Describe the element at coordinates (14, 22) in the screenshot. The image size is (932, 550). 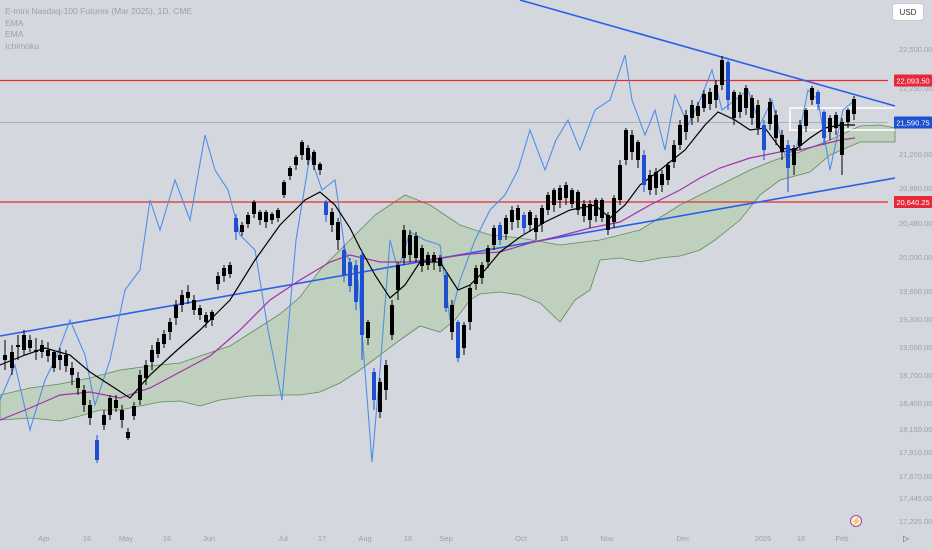
I see `ema-fast-legend: EMA` at that location.